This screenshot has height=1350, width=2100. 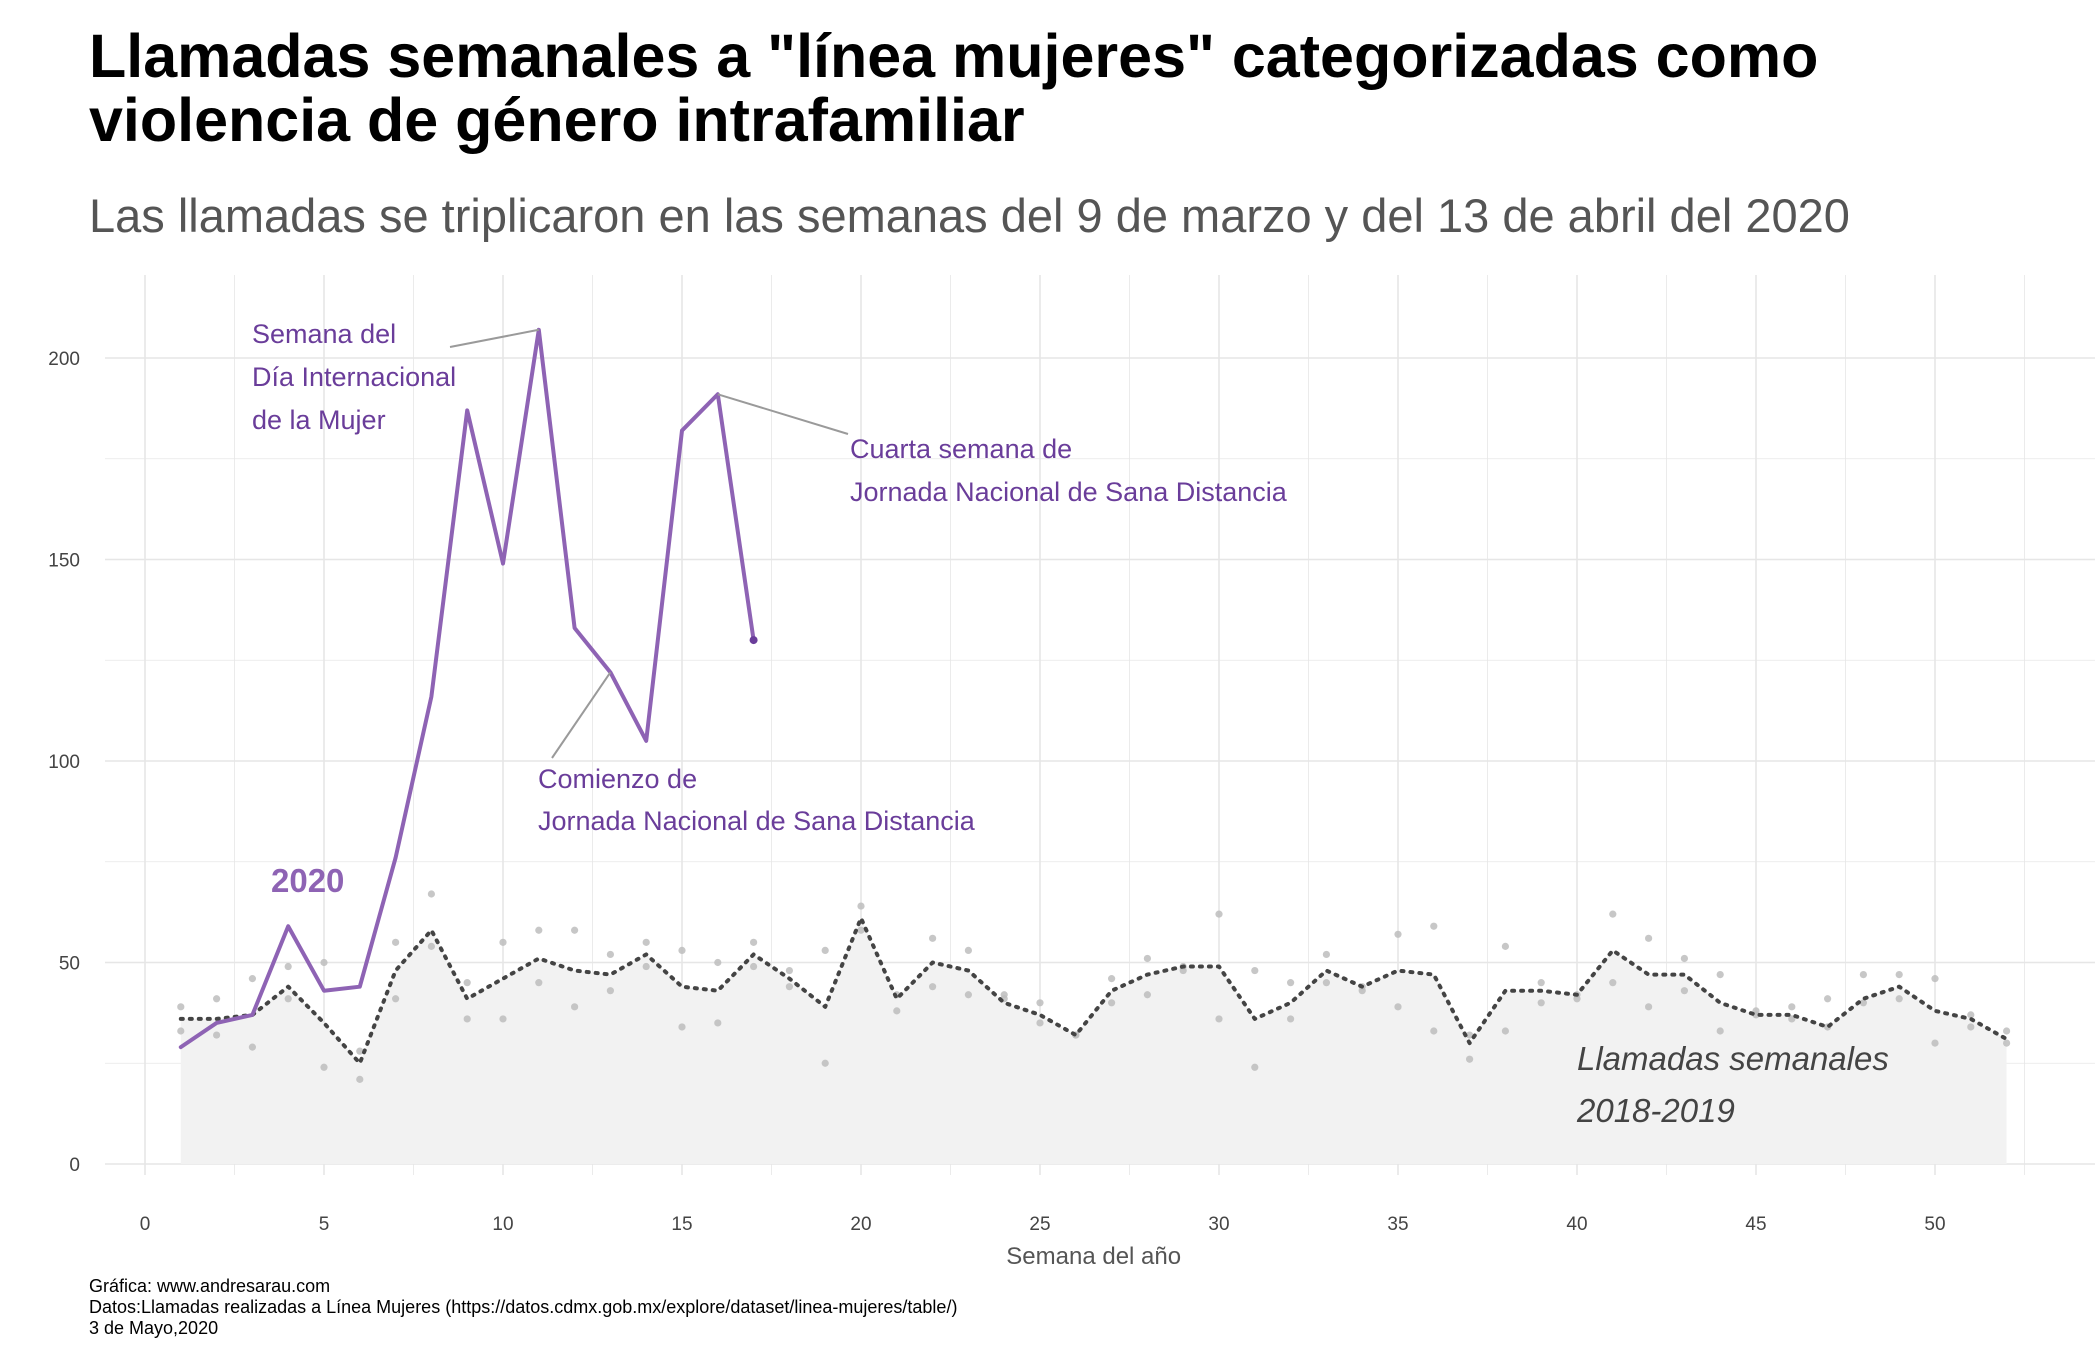 What do you see at coordinates (1732, 1084) in the screenshot?
I see `annotation-text: Llamadas semanales 2018-2019` at bounding box center [1732, 1084].